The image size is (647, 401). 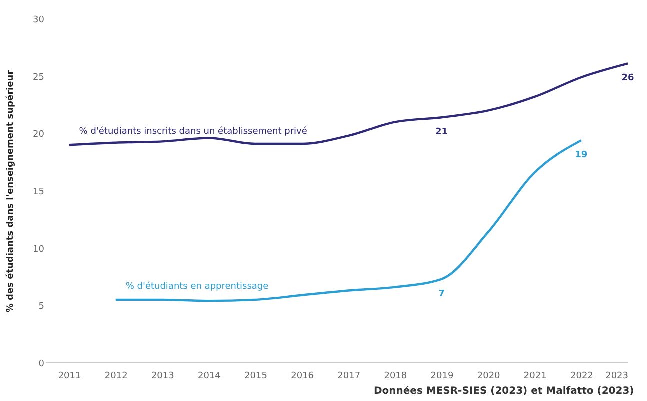 What do you see at coordinates (441, 294) in the screenshot?
I see `data-label: 7` at bounding box center [441, 294].